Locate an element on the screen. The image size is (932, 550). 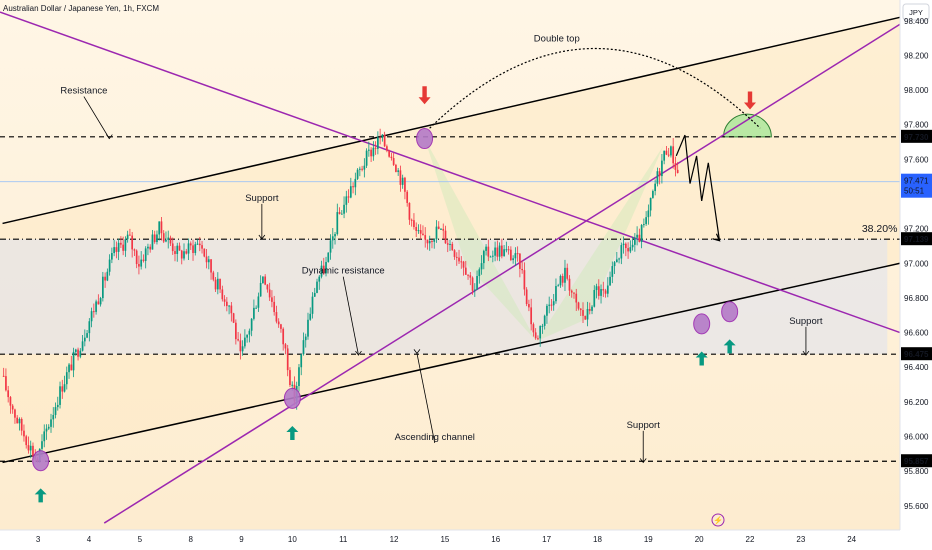
current-price-tag-bg is located at coordinates (916, 185).